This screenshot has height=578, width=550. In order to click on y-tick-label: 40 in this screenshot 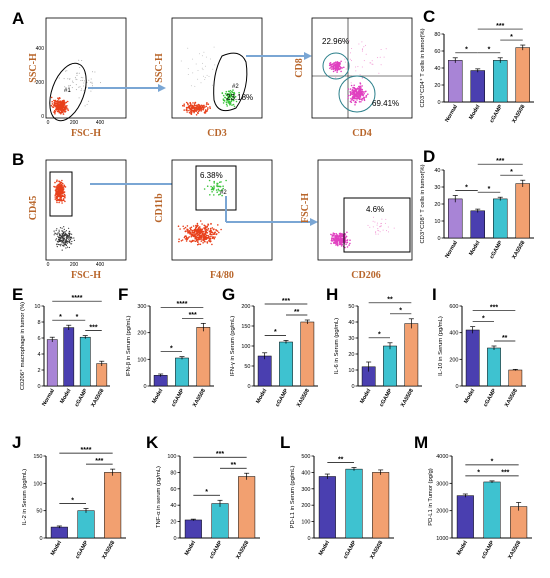, I will do `click(173, 506)`.